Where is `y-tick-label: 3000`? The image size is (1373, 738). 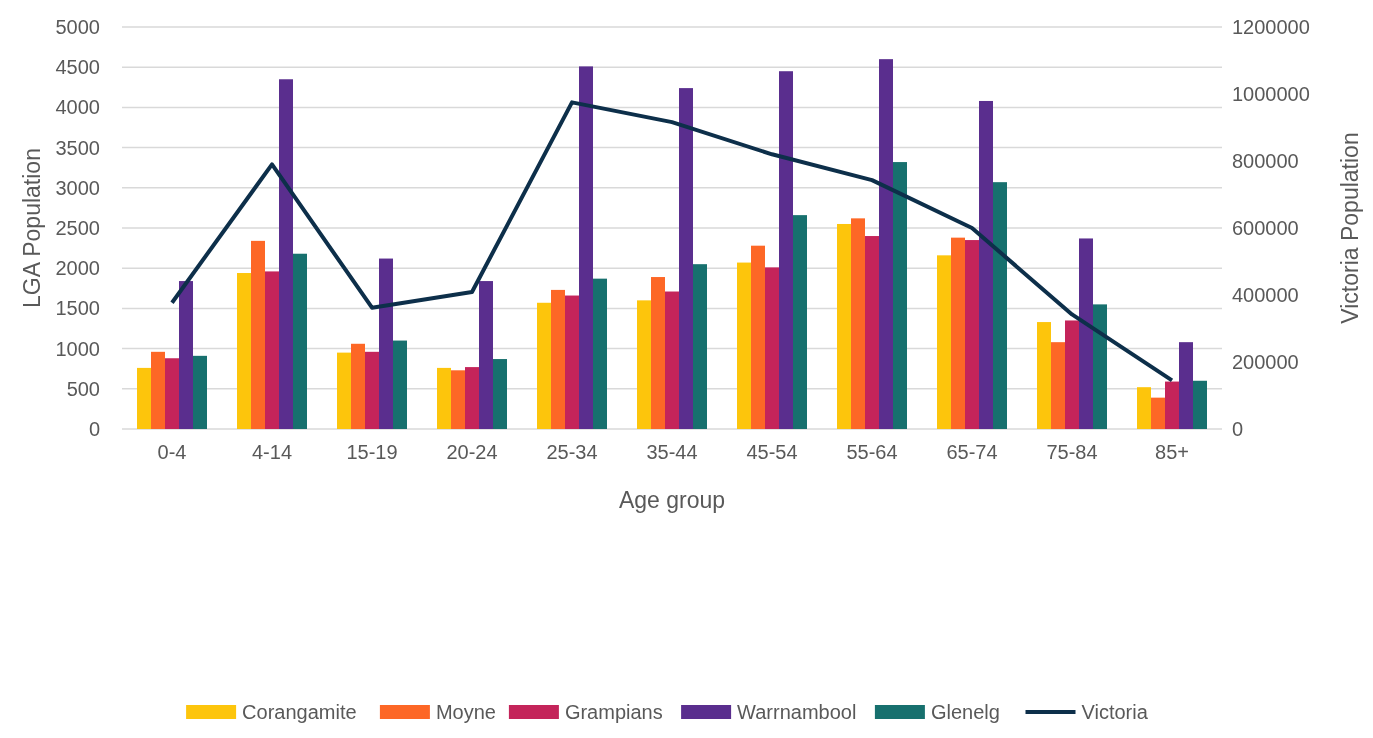
y-tick-label: 3000 is located at coordinates (77, 187).